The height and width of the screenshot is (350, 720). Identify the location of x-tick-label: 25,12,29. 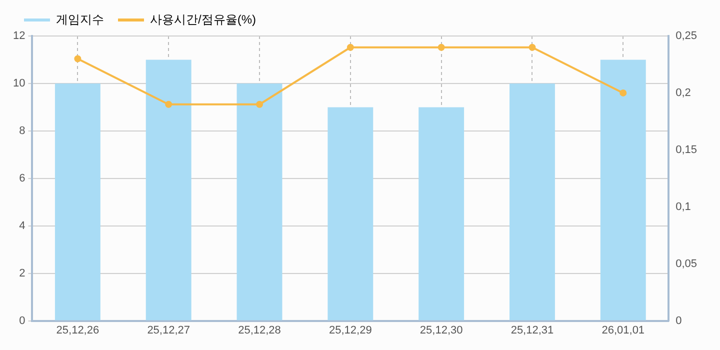
(350, 330).